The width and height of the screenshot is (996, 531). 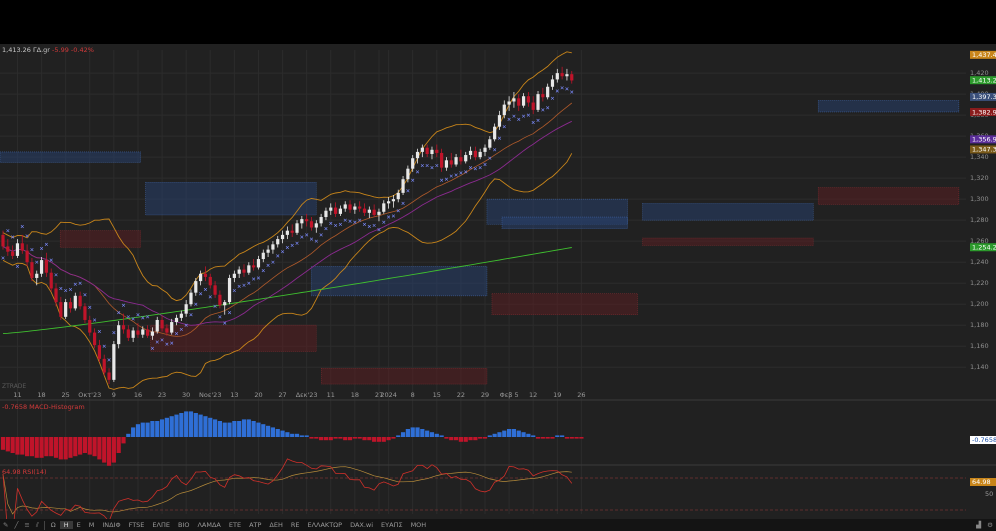 What do you see at coordinates (255, 525) in the screenshot?
I see `toolbar-item: ΑΤΡ` at bounding box center [255, 525].